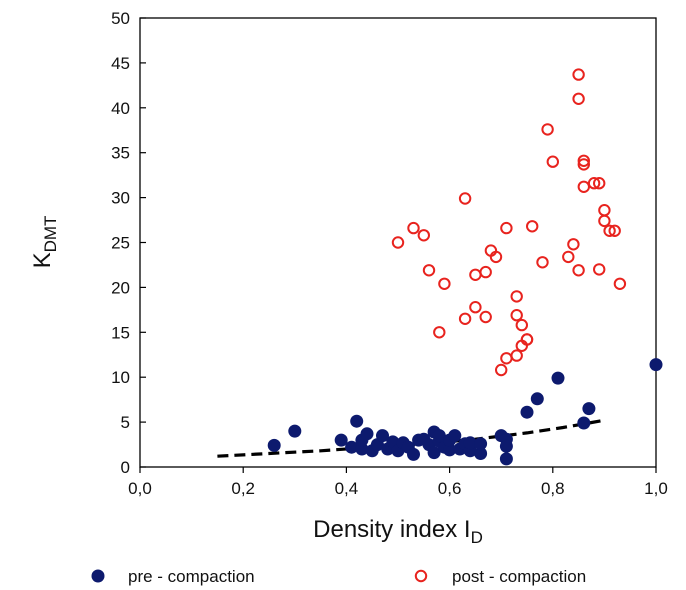 The image size is (686, 590). What do you see at coordinates (398, 531) in the screenshot?
I see `x-axis-label: Density index ID` at bounding box center [398, 531].